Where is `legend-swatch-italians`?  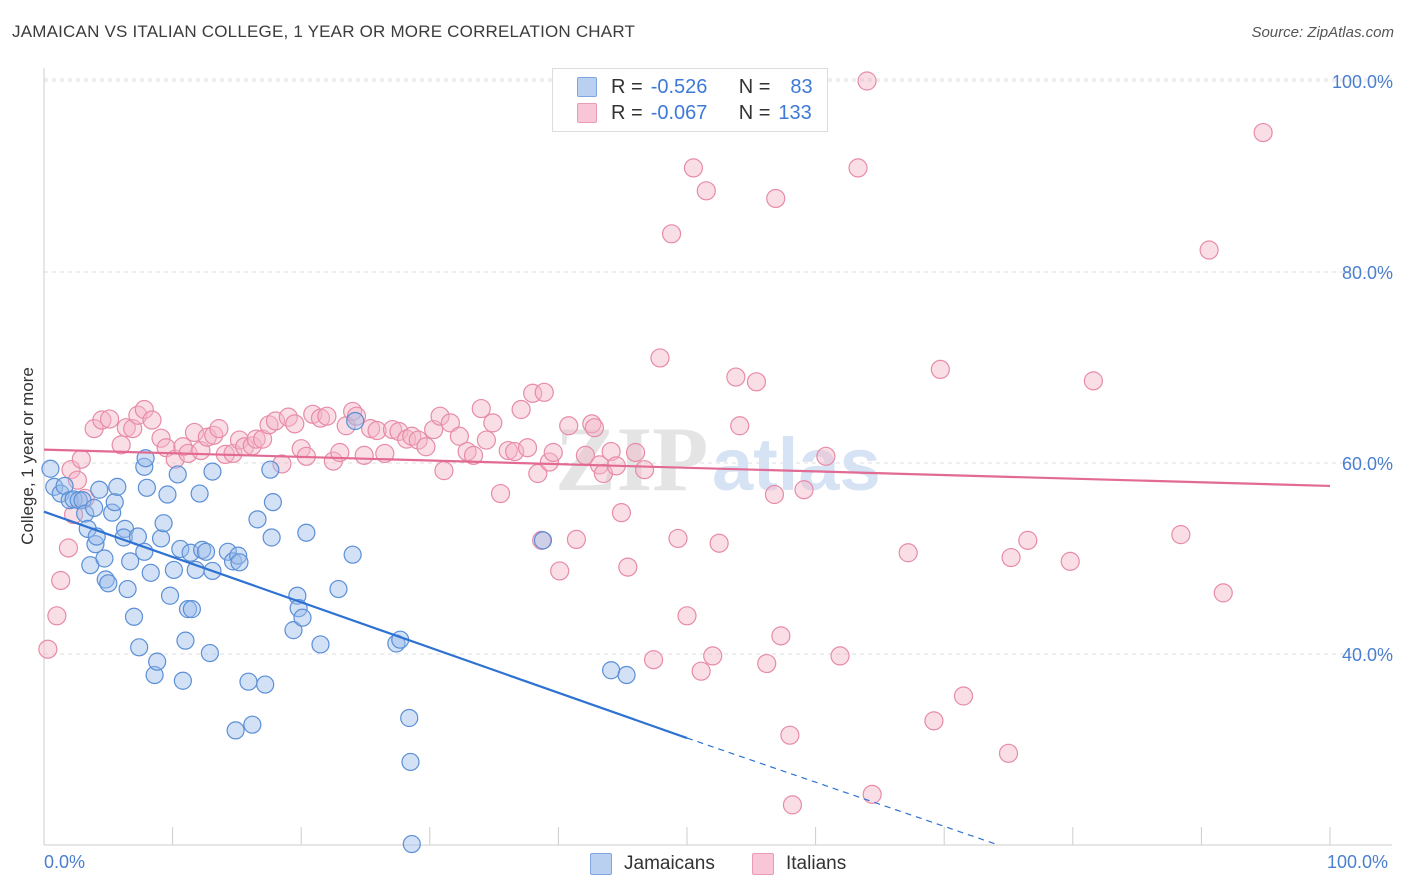
legend-swatch-italians is located at coordinates (763, 864).